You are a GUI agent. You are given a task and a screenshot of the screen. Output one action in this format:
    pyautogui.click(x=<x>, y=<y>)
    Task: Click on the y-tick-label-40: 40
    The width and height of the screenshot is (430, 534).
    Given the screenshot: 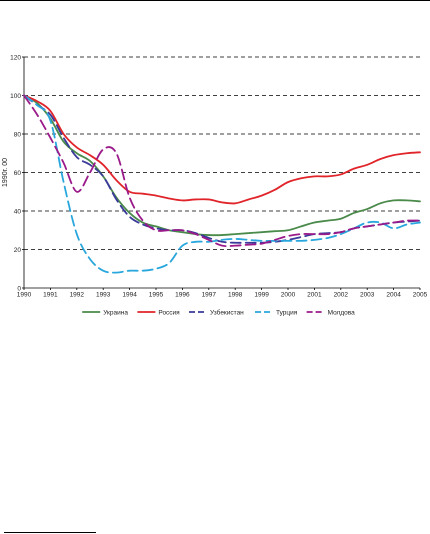 What is the action you would take?
    pyautogui.click(x=18, y=211)
    